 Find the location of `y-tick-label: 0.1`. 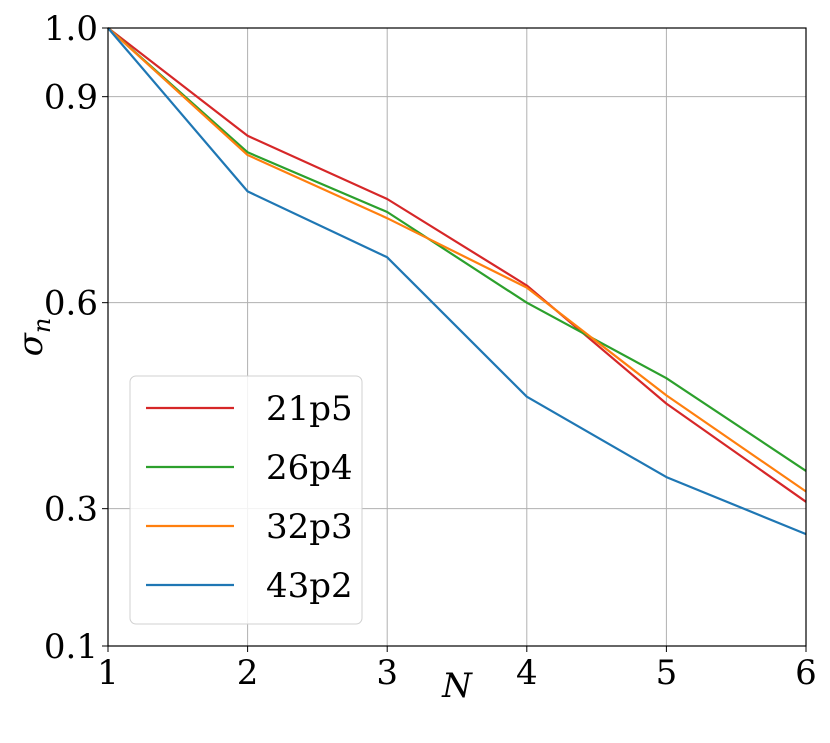

y-tick-label: 0.1 is located at coordinates (71, 647).